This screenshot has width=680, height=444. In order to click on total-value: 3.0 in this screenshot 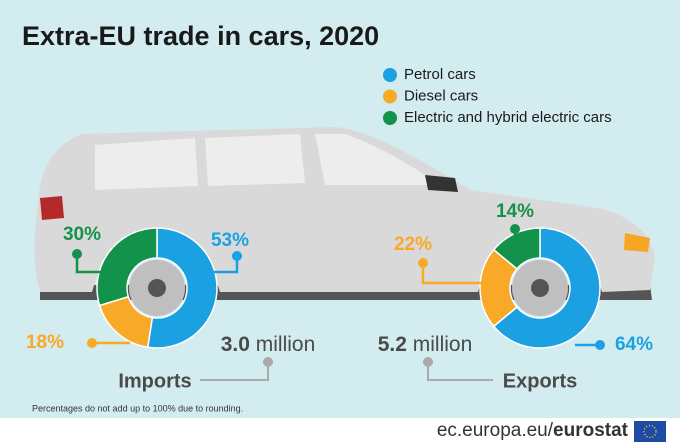, I will do `click(235, 344)`.